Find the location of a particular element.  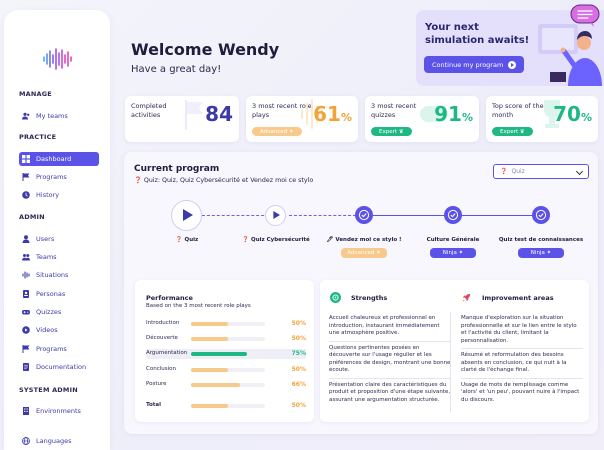

sidebar-item-dashboard: Dashboard is located at coordinates (59, 159).